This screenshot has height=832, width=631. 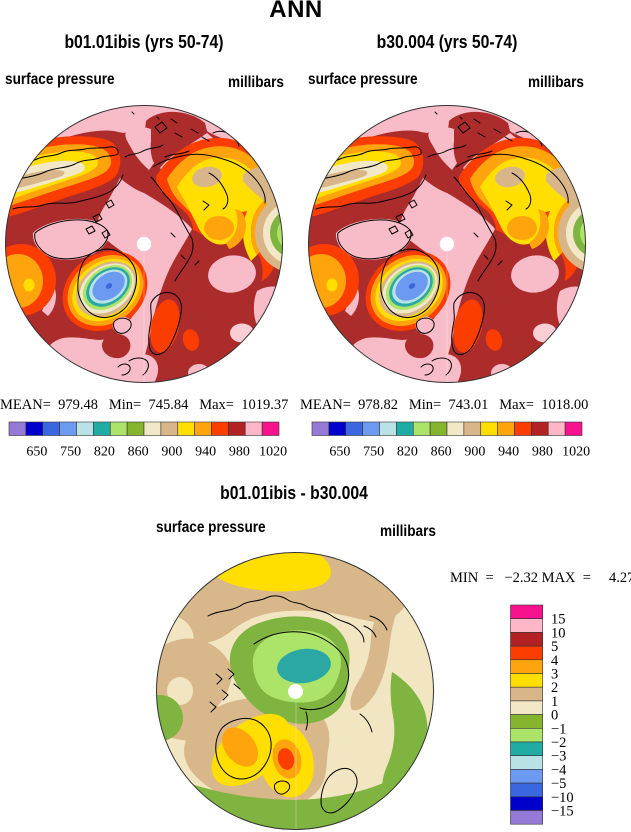 I want to click on svg-text: 2, so click(x=554, y=688).